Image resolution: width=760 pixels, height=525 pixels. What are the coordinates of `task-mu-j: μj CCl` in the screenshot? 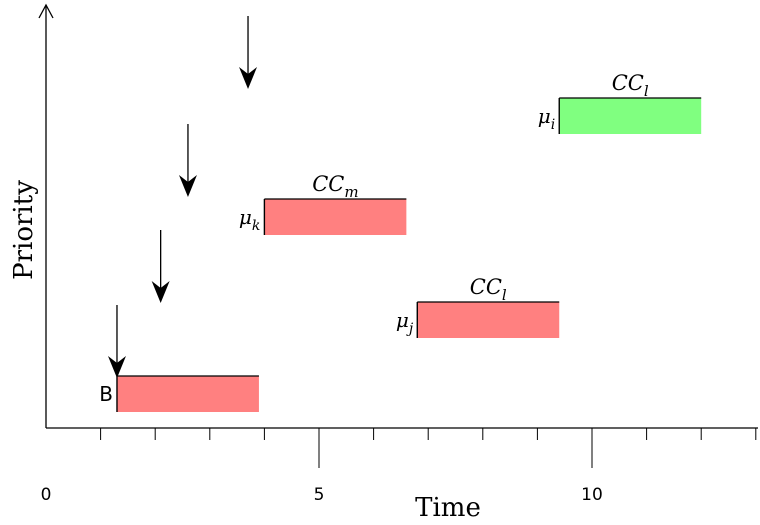 It's located at (478, 306).